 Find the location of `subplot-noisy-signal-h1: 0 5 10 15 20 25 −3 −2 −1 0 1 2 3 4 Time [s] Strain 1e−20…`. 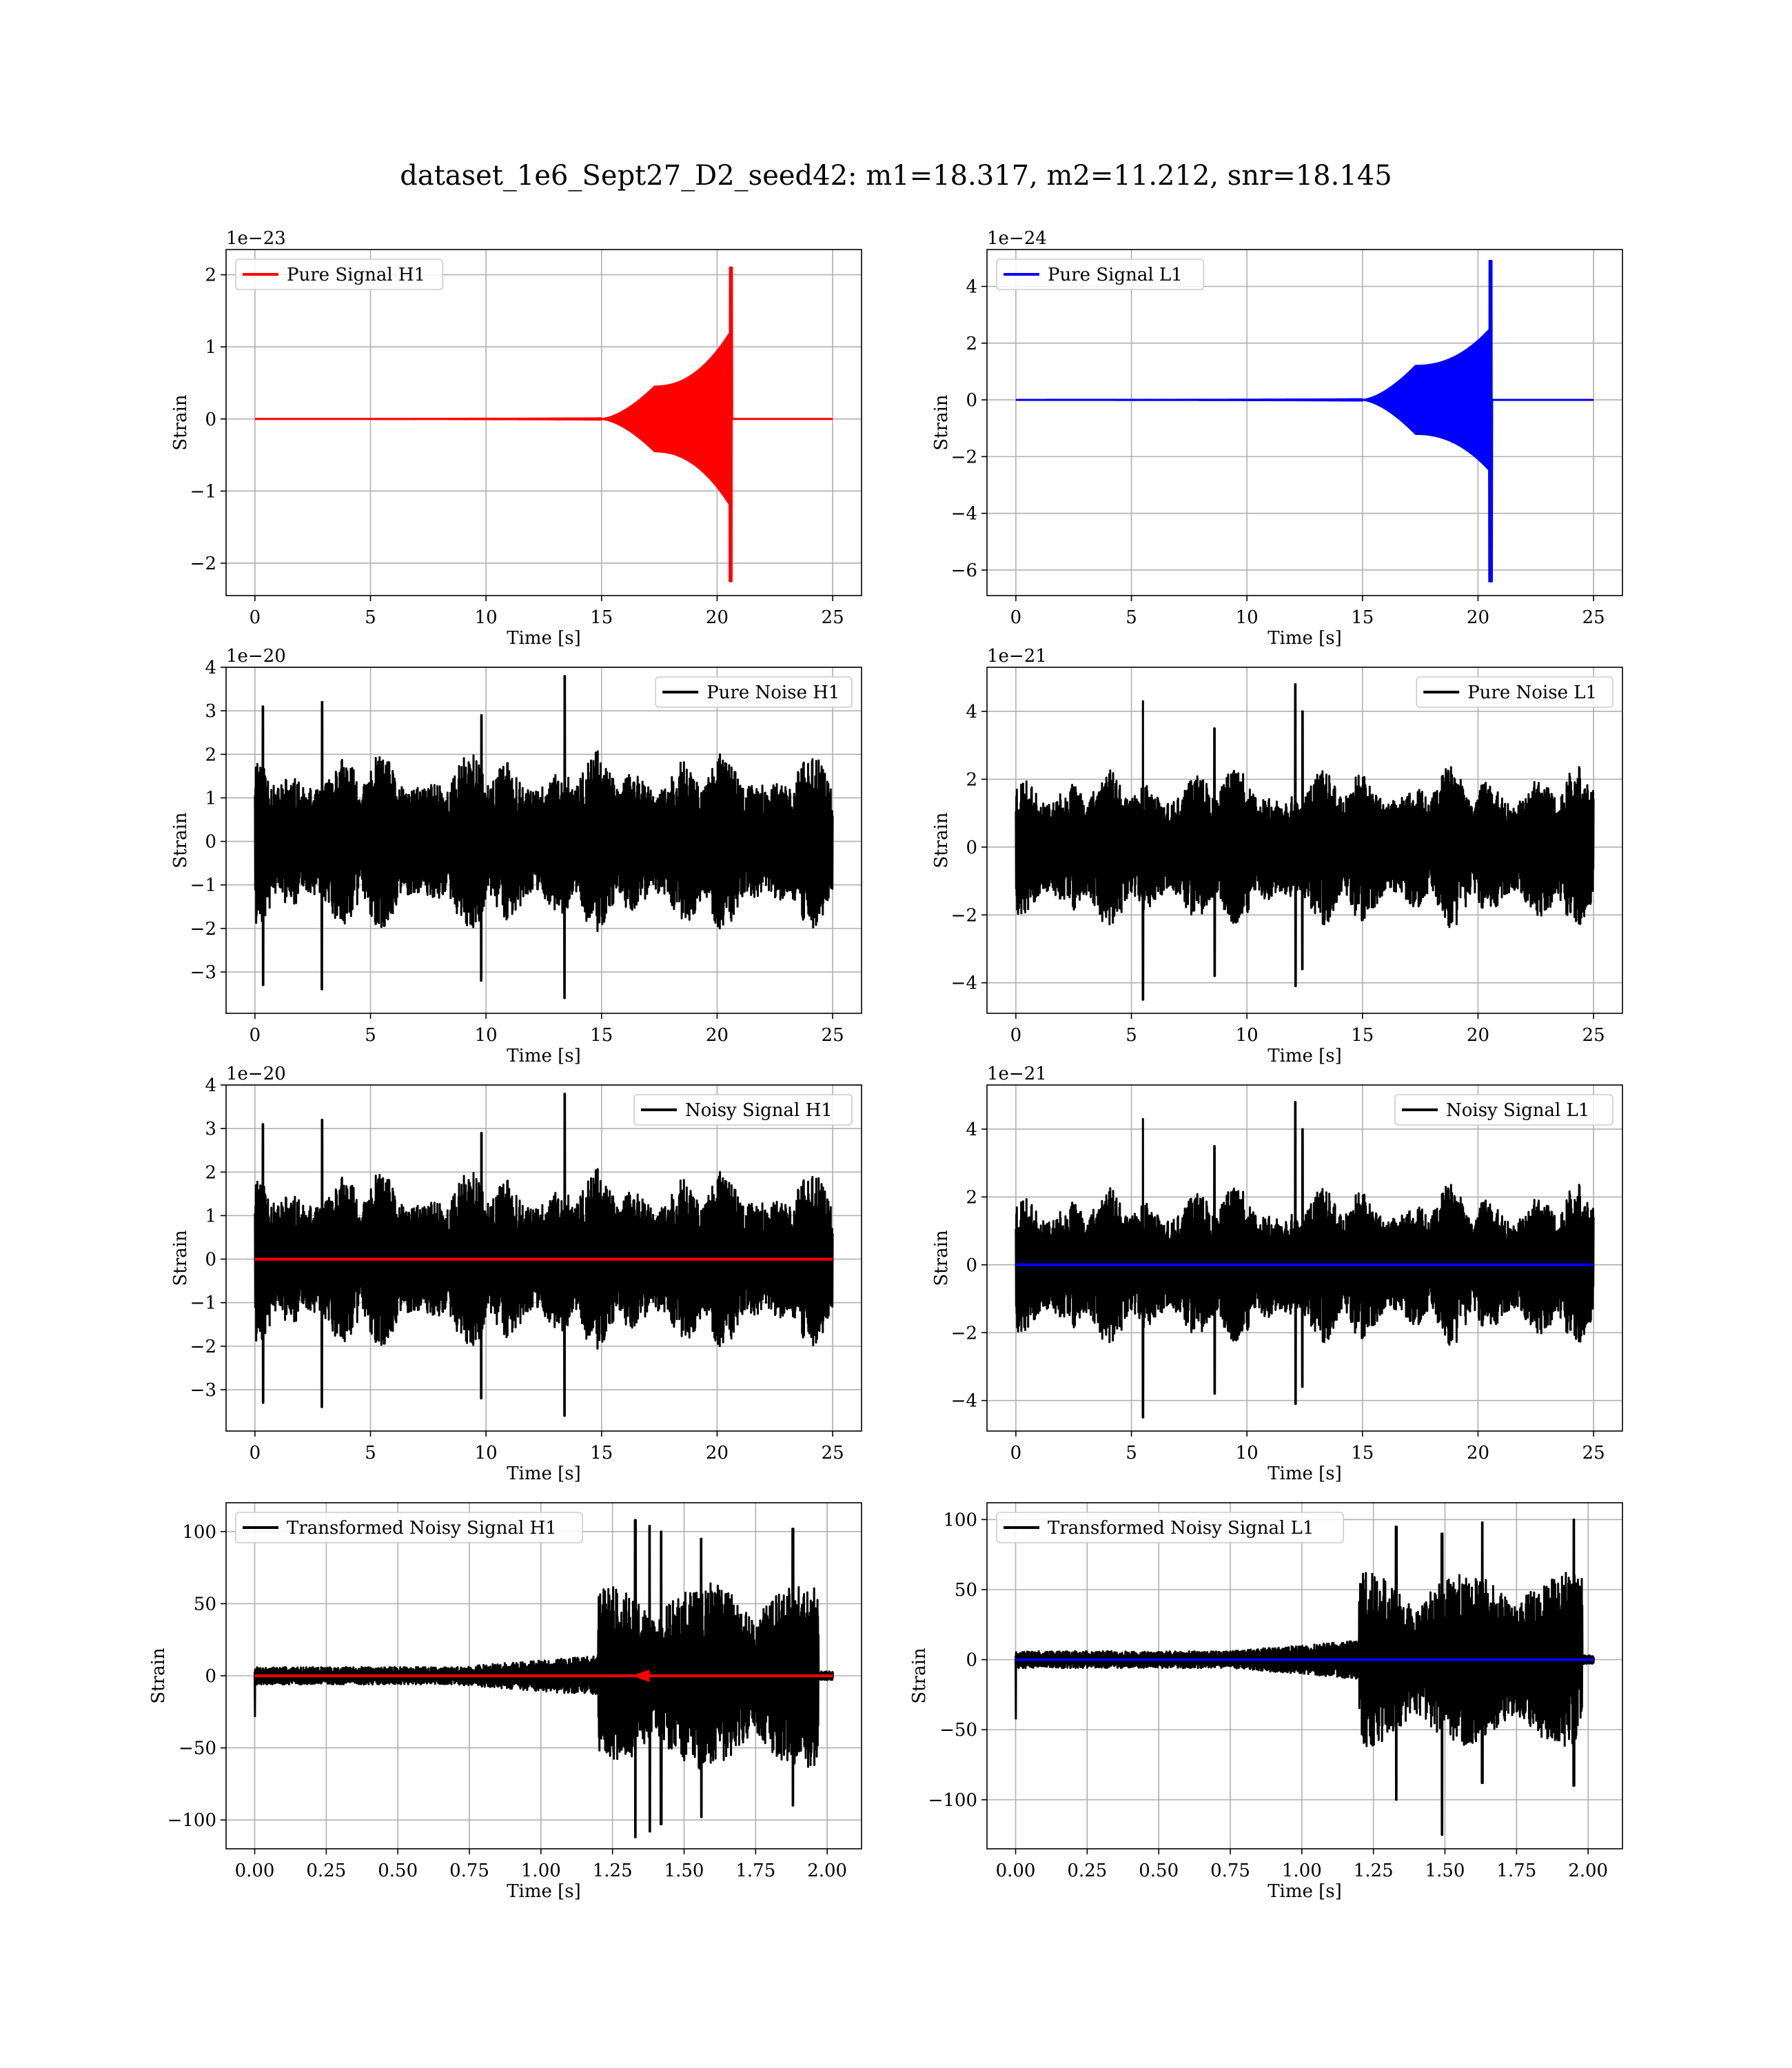

subplot-noisy-signal-h1: 0 5 10 15 20 25 −3 −2 −1 0 1 2 3 4 Time [s] Strain 1e−20… is located at coordinates (516, 1274).